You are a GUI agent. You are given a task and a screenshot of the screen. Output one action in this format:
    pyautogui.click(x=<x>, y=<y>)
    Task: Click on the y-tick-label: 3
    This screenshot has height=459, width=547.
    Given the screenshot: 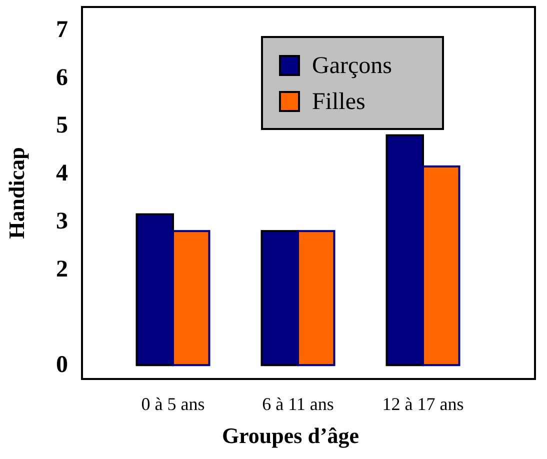 What is the action you would take?
    pyautogui.click(x=62, y=221)
    